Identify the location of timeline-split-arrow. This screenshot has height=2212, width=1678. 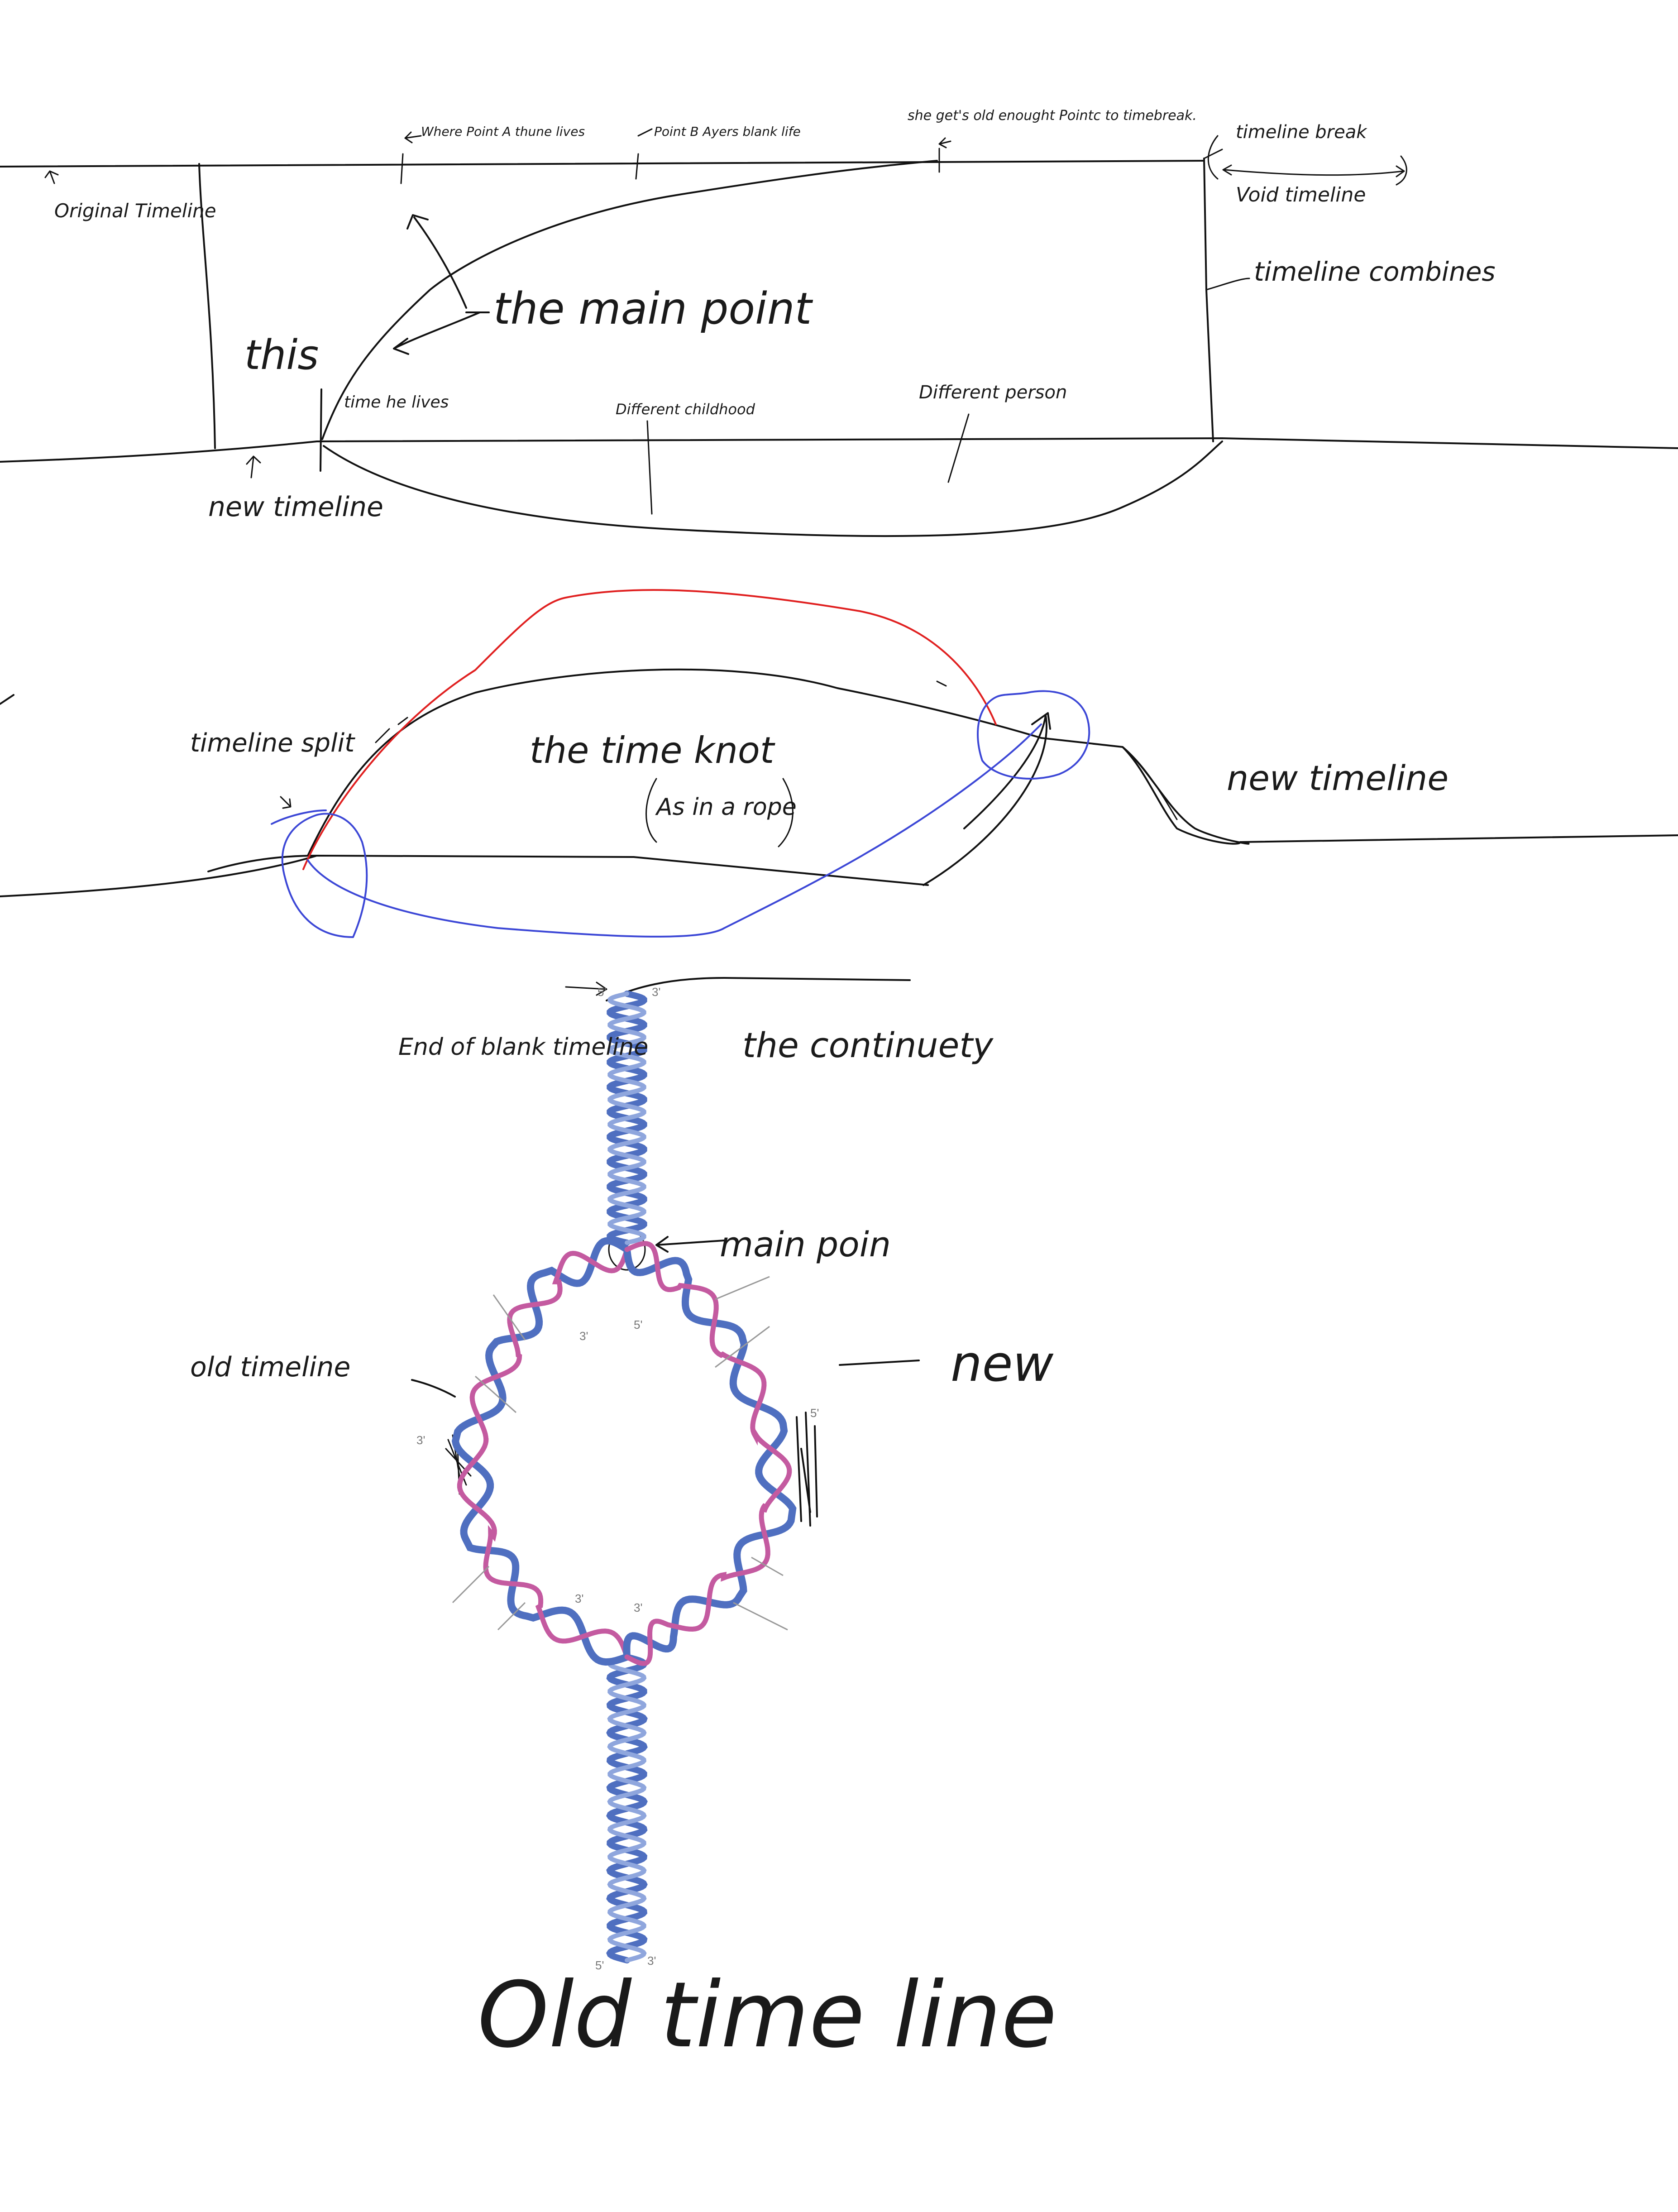
(286, 802).